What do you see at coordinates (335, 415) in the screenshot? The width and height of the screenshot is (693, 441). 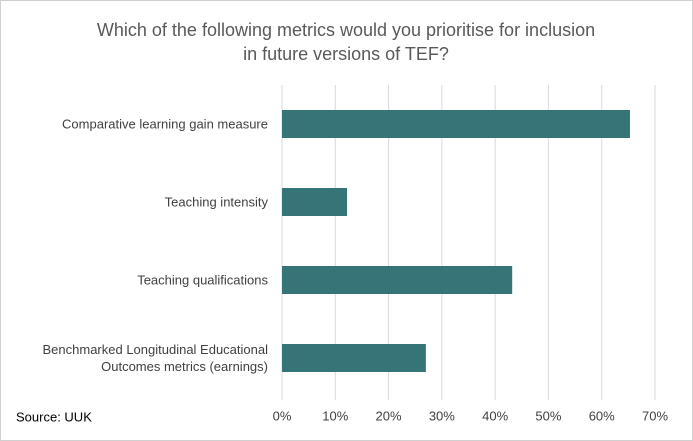 I see `x-tick-label: 10%` at bounding box center [335, 415].